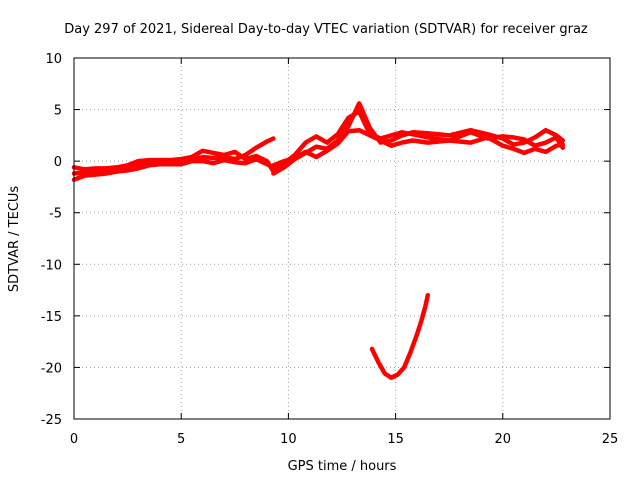 This screenshot has width=640, height=480. I want to click on y-tick-label: -15, so click(51, 317).